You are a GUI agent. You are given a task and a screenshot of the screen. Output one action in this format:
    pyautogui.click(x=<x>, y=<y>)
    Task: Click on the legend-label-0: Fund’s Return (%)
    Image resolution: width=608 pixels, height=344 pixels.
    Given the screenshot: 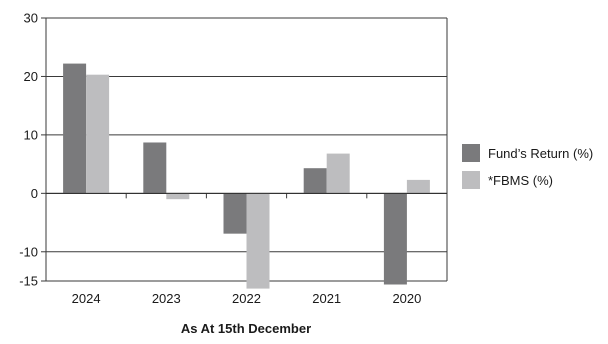 What is the action you would take?
    pyautogui.click(x=540, y=153)
    